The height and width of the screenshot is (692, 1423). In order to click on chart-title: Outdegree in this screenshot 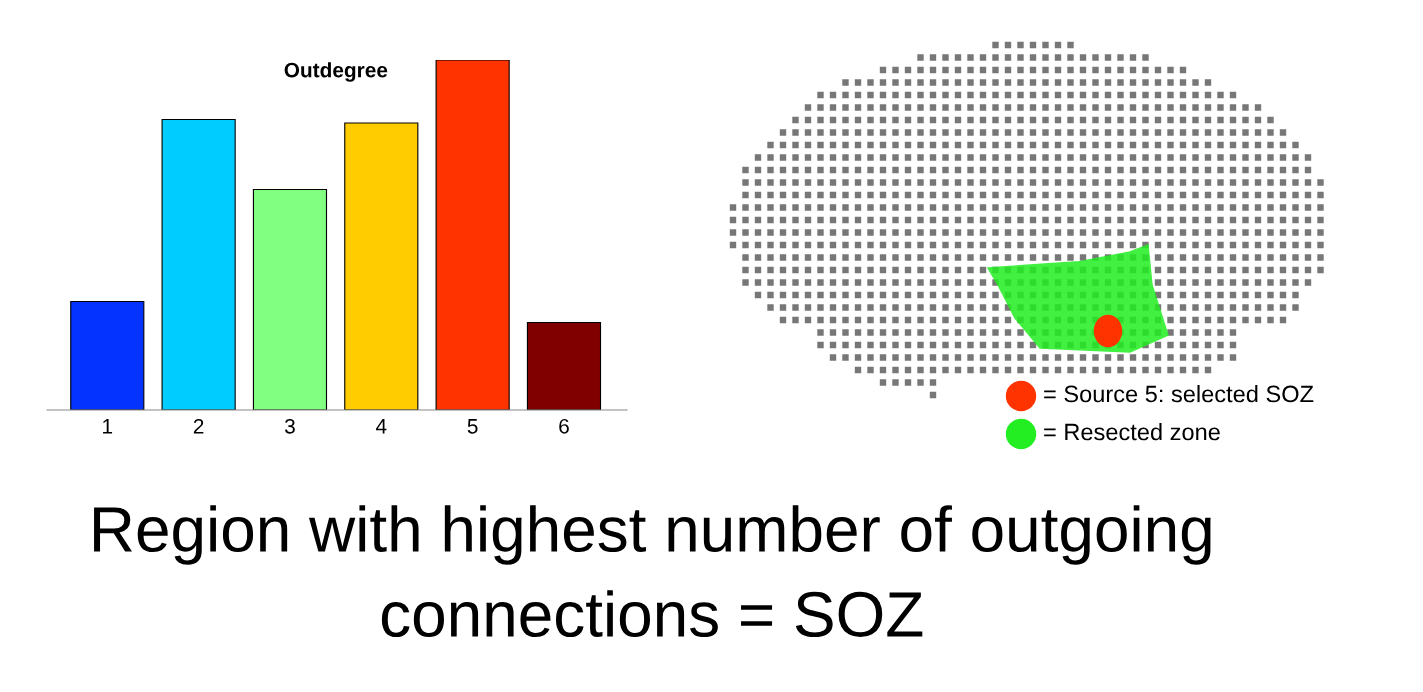, I will do `click(336, 72)`.